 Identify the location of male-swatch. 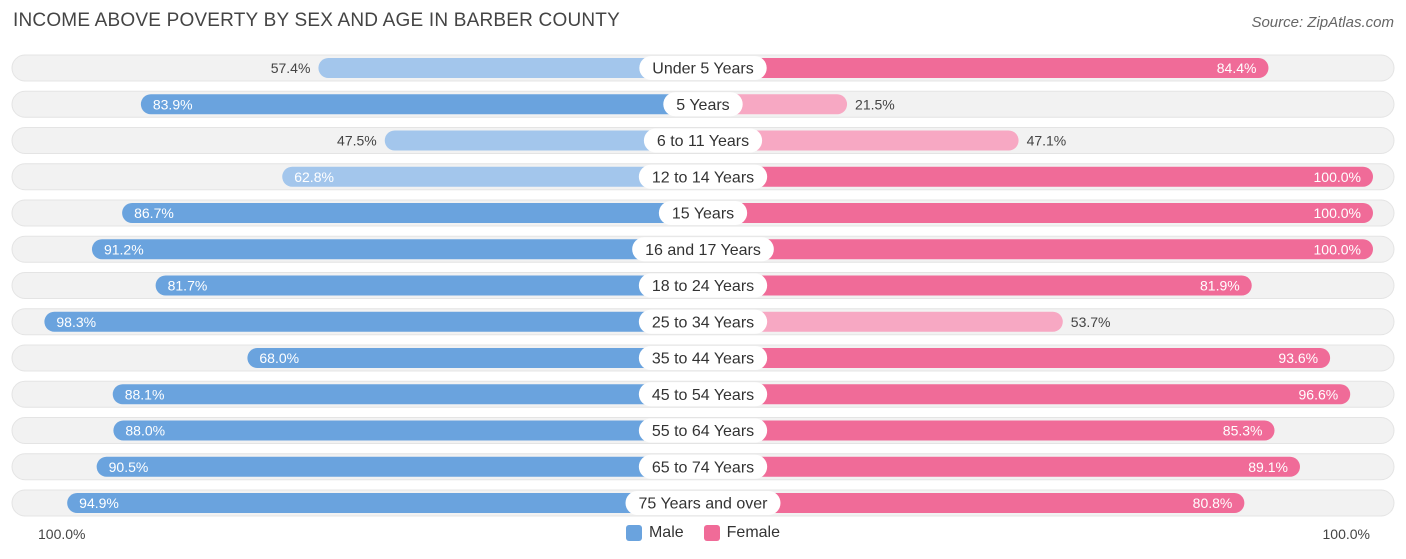
(633, 533).